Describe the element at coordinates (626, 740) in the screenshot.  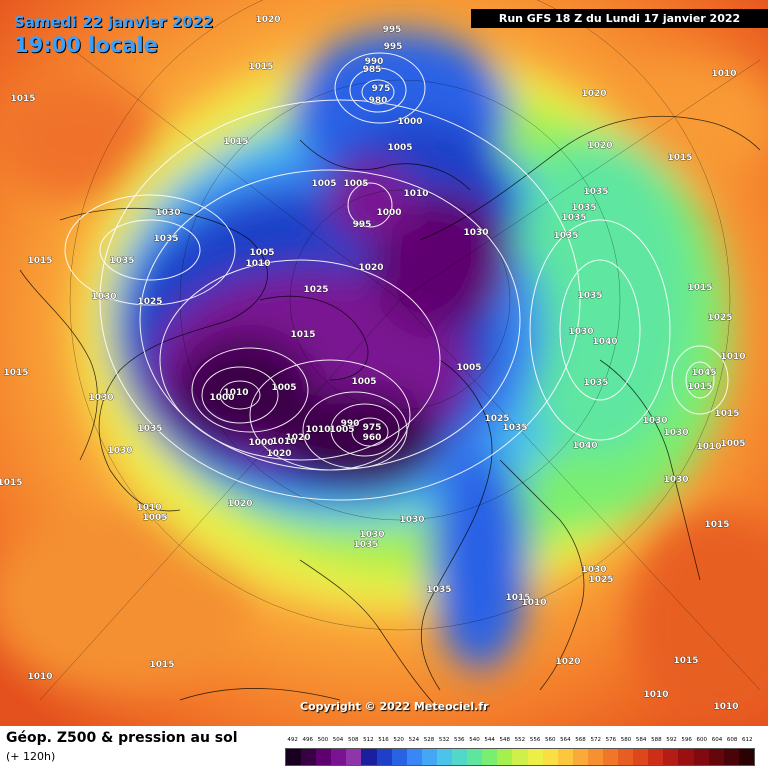
I see `legend-label: 580` at that location.